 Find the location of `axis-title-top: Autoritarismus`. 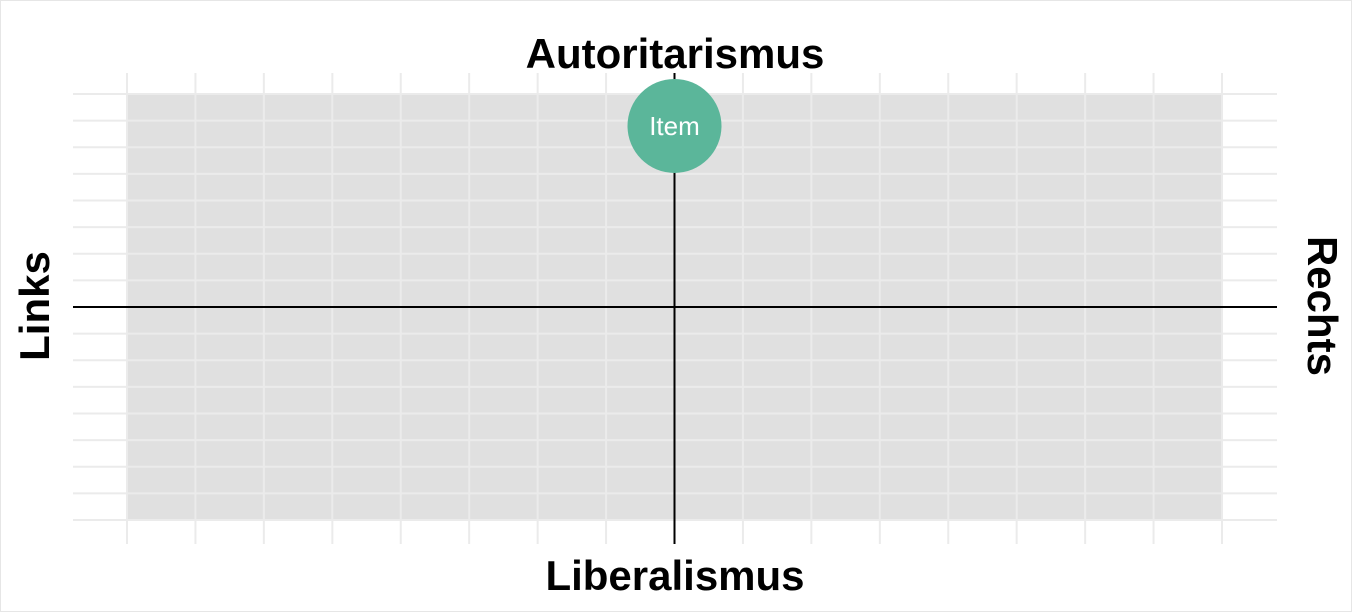

axis-title-top: Autoritarismus is located at coordinates (675, 53).